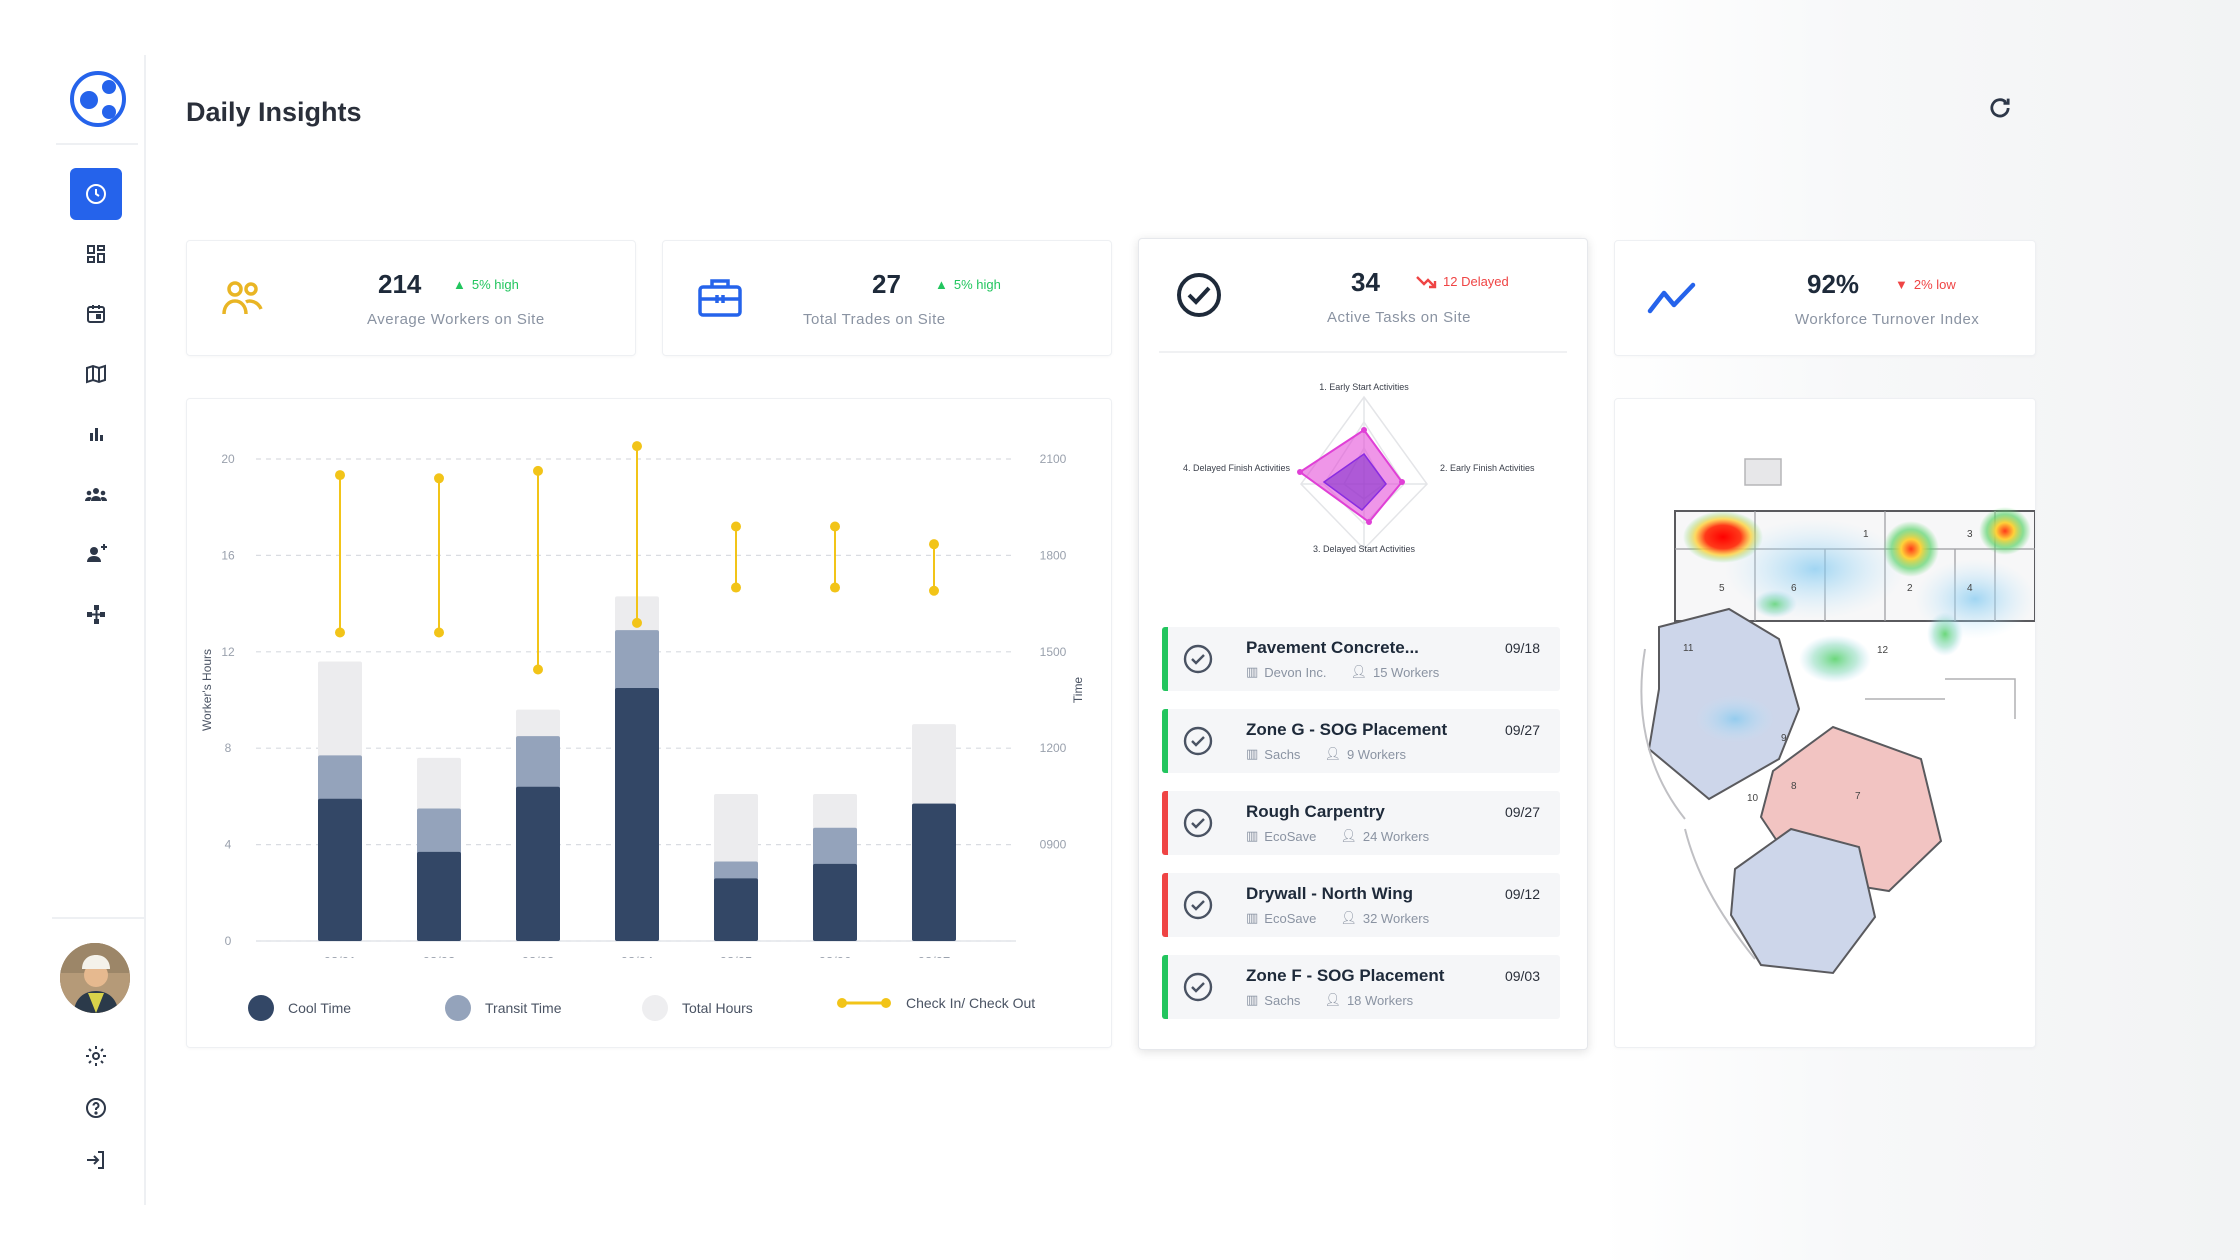  What do you see at coordinates (1753, 798) in the screenshot?
I see `room-label: 10` at bounding box center [1753, 798].